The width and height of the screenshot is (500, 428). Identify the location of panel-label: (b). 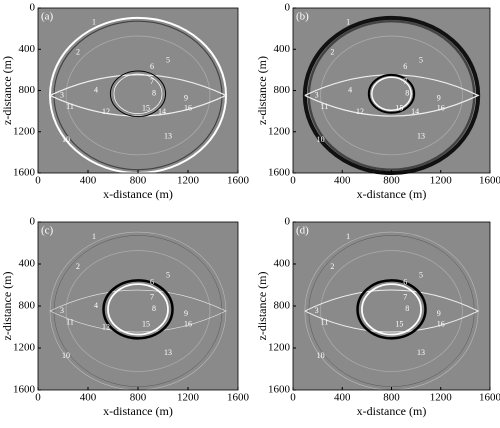
(302, 17).